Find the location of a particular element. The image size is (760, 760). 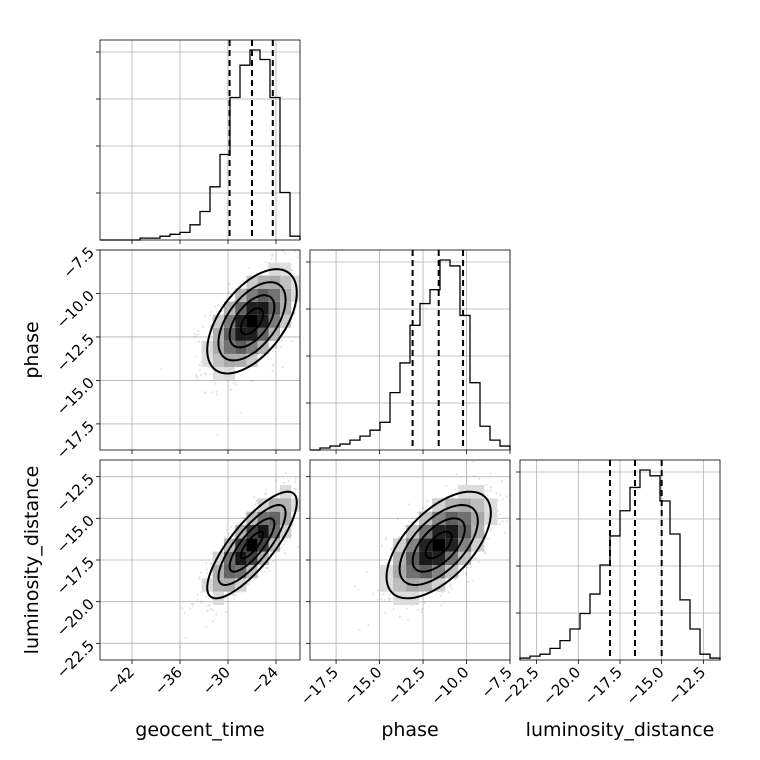

tick-label-x-geocent_time-2: −30 is located at coordinates (216, 680).